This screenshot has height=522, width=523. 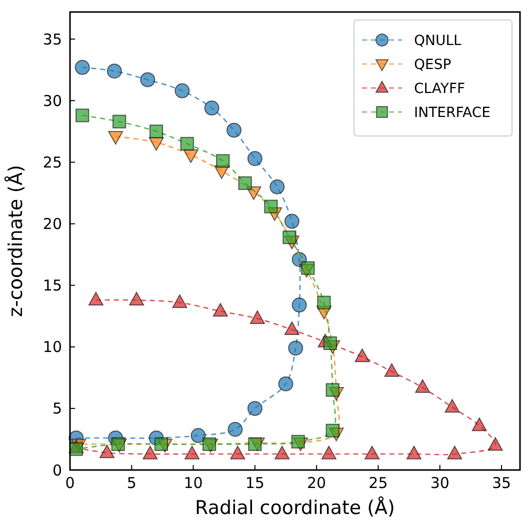 I want to click on x-tick-label: 25, so click(x=378, y=483).